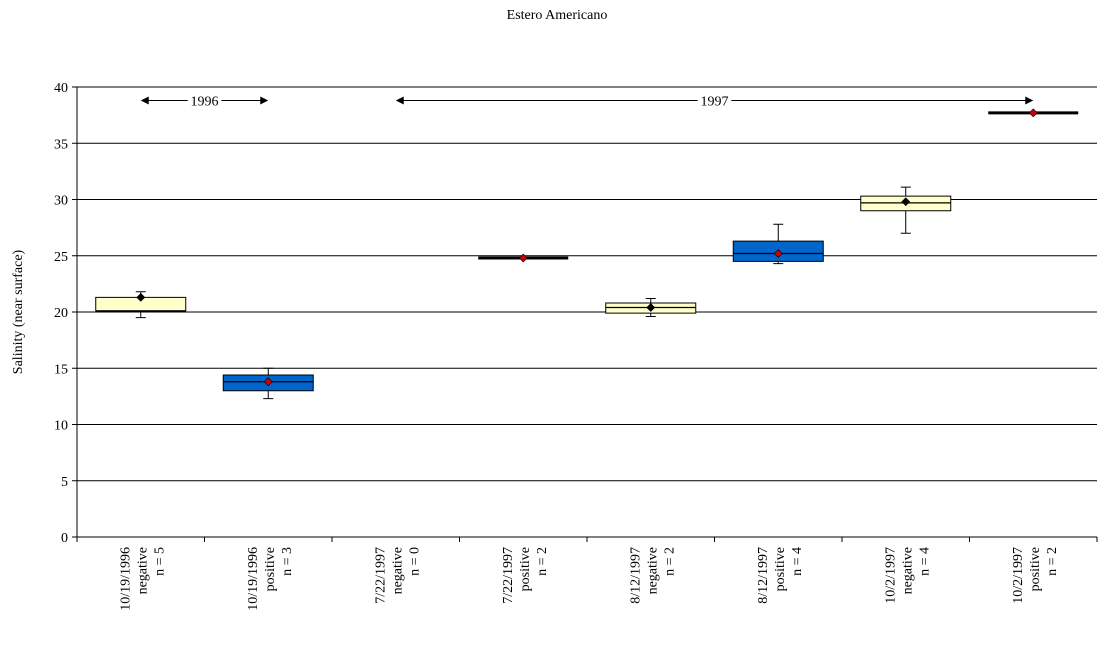 This screenshot has height=645, width=1115. What do you see at coordinates (61, 201) in the screenshot?
I see `y-tick-label: 30` at bounding box center [61, 201].